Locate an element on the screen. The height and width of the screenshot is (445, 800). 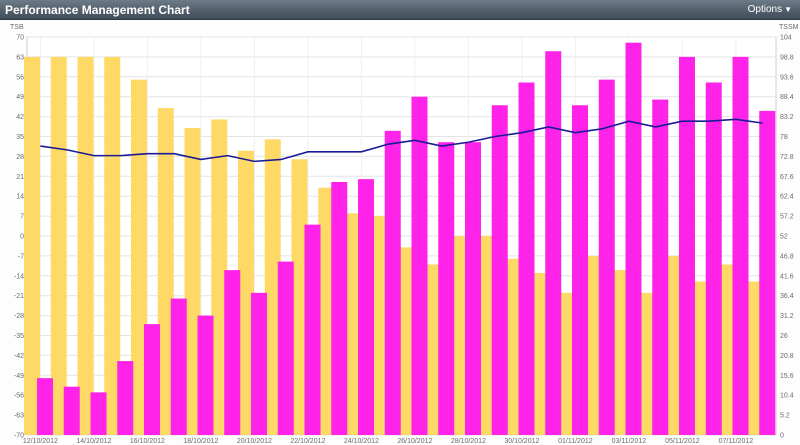
x-axis-tick-label: 22/10/2012 is located at coordinates (307, 441).